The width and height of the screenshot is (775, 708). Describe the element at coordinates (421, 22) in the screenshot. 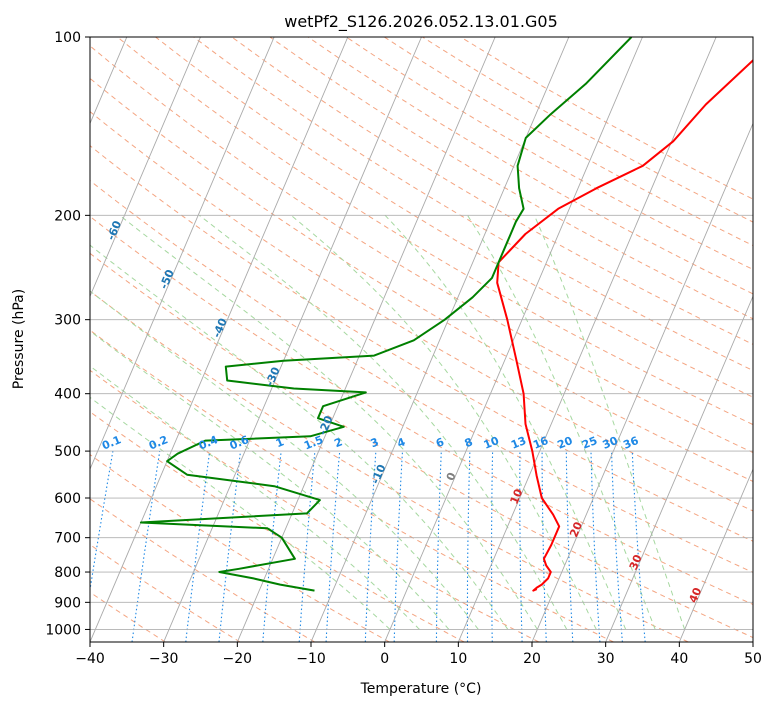

I see `chart-title: wetPf2_S126.2026.052.13.01.G05` at that location.